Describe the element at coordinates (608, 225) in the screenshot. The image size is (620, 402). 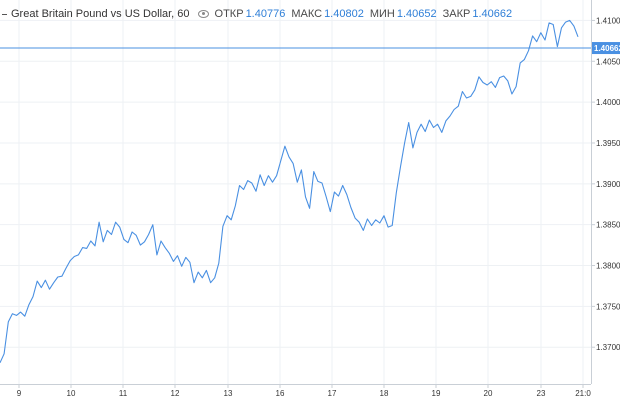
I see `y-tick-label: 1.38500` at that location.